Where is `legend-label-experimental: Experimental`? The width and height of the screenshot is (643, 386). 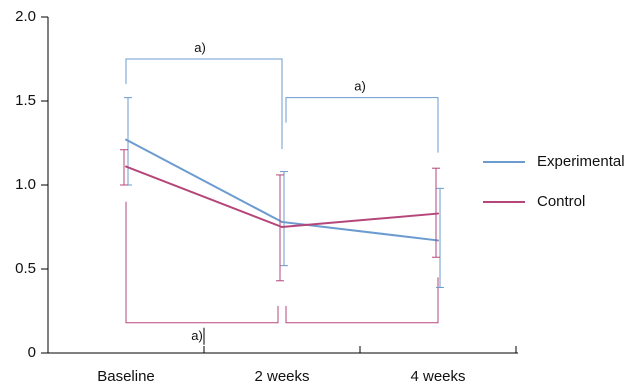
legend-label-experimental: Experimental is located at coordinates (581, 161).